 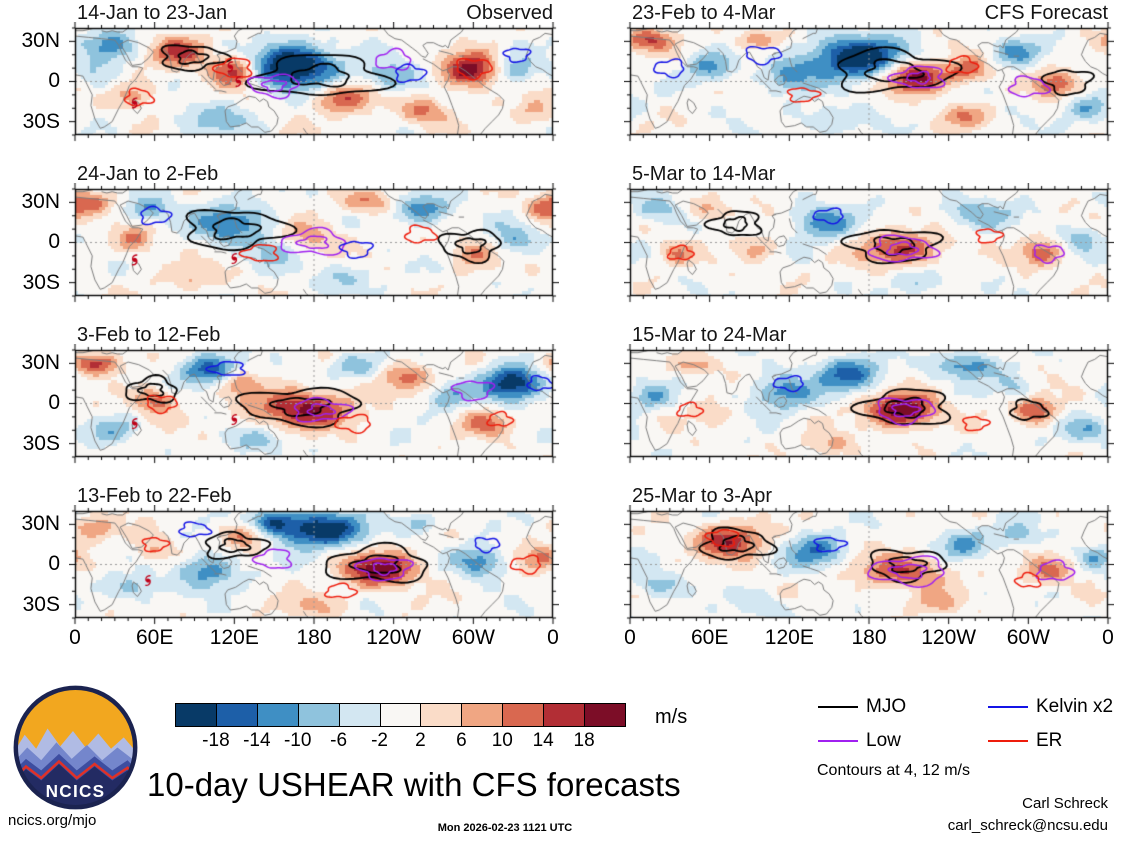 What do you see at coordinates (76, 791) in the screenshot?
I see `logo-text: NCICS` at bounding box center [76, 791].